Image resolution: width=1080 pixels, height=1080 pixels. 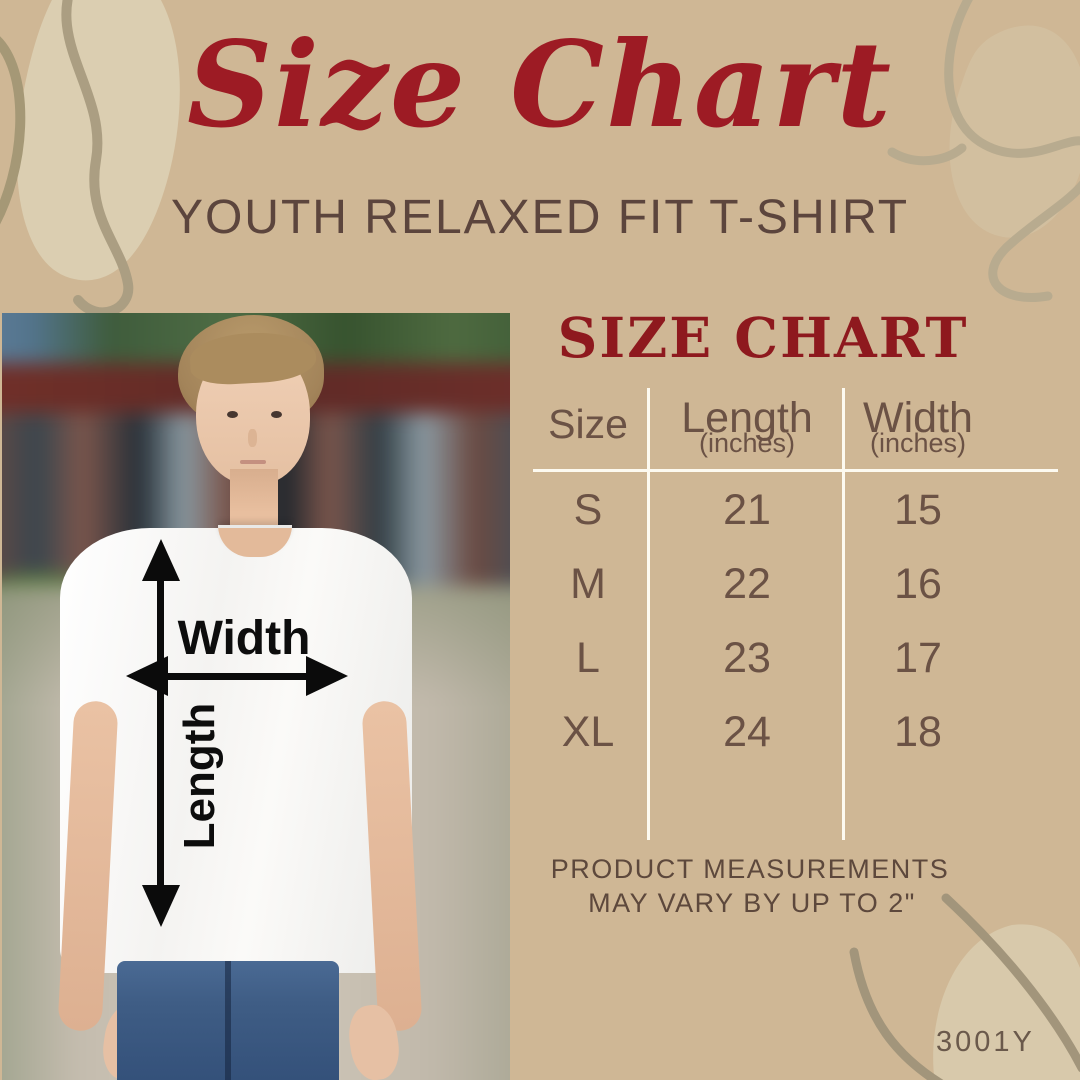 What do you see at coordinates (161, 906) in the screenshot?
I see `length-arrowhead-bottom` at bounding box center [161, 906].